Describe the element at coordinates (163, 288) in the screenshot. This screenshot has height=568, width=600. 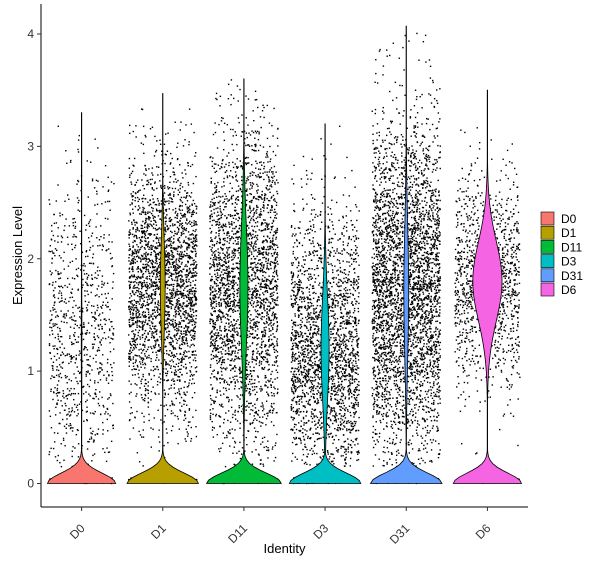
I see `violin-D1` at that location.